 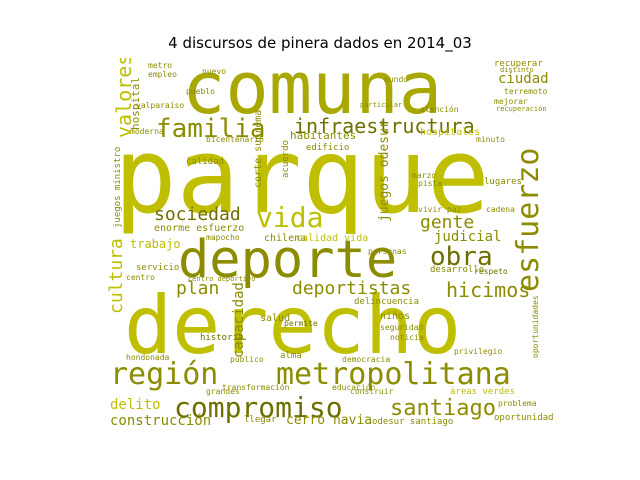 I want to click on word-mundo: mundo, so click(x=396, y=79).